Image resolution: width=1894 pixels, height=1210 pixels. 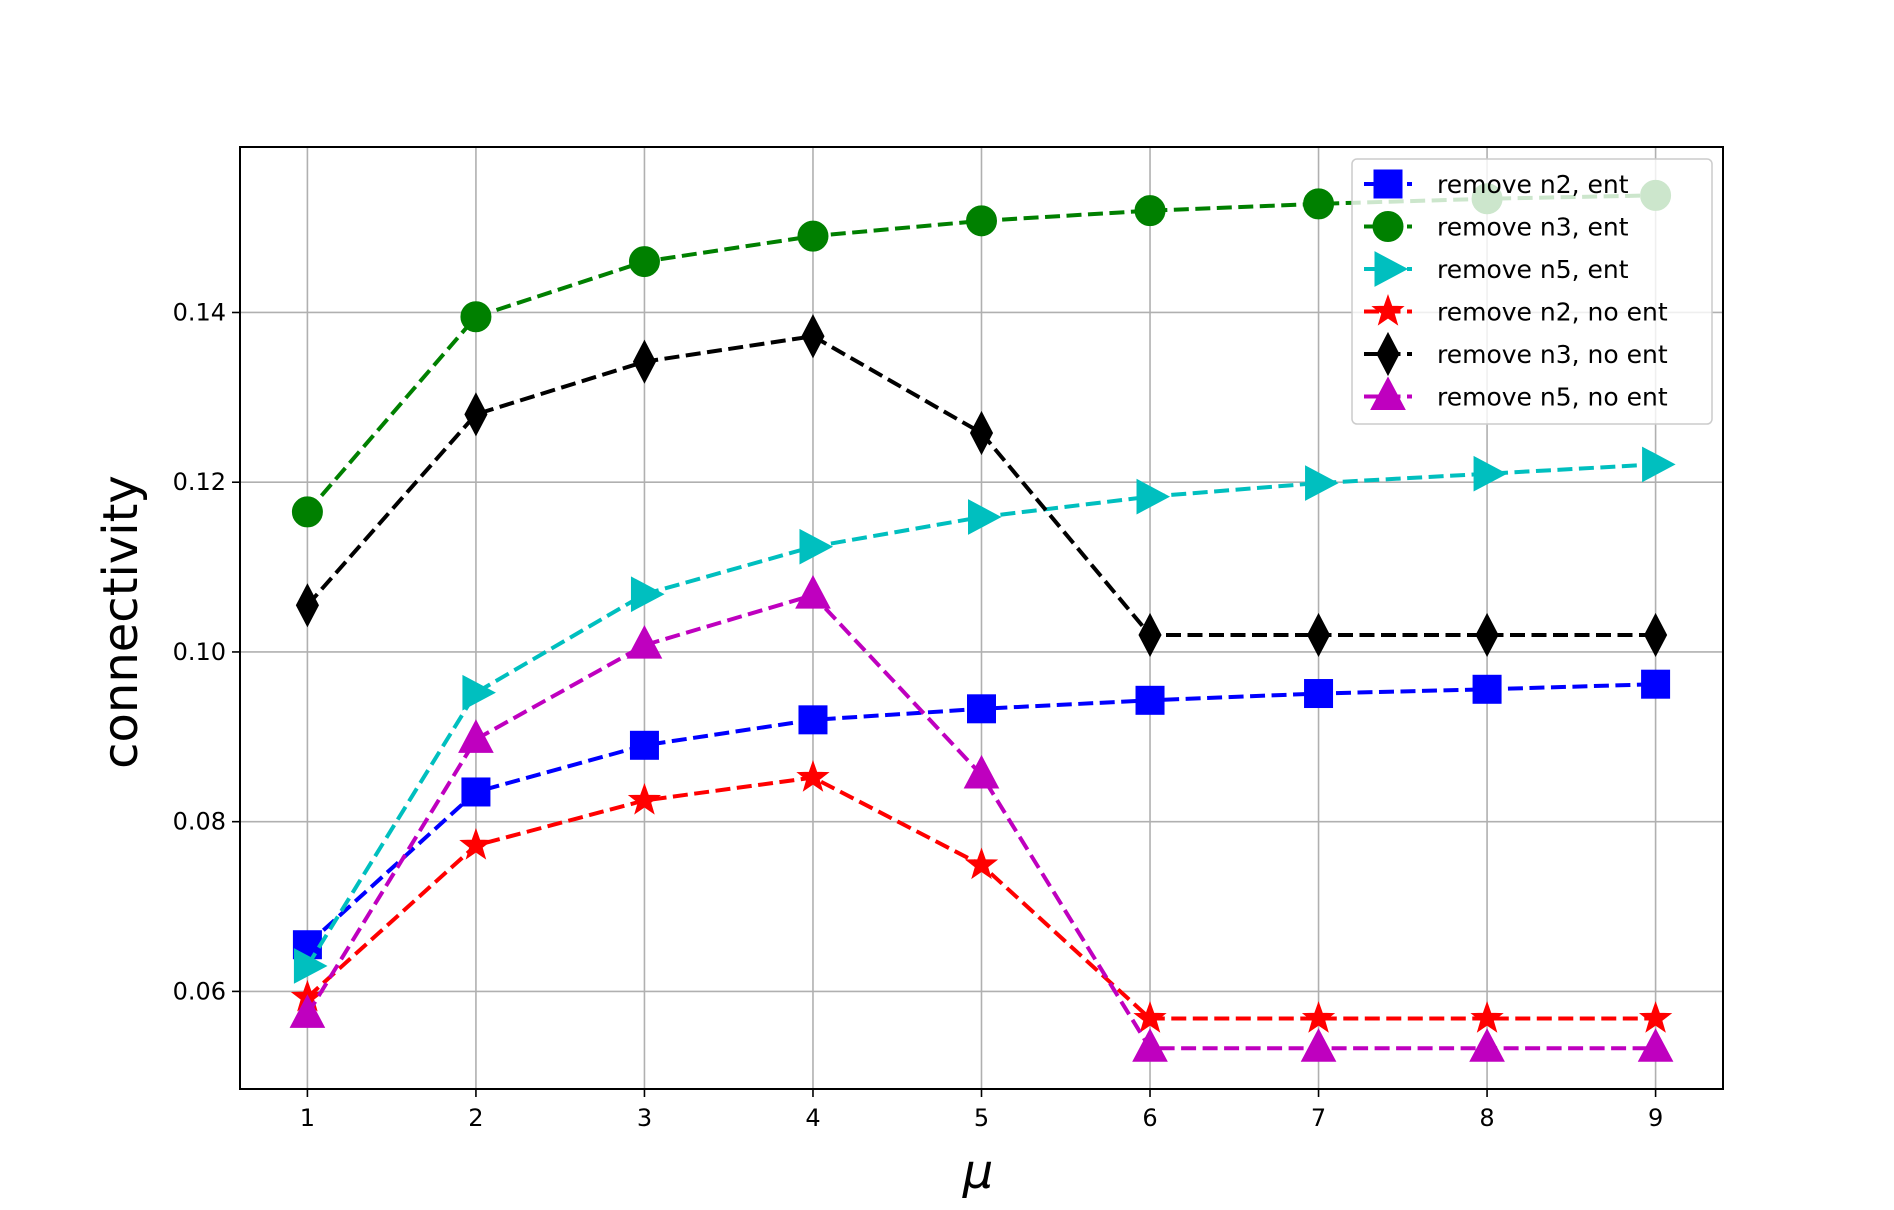 I want to click on legend-item: remove n5, ent, so click(x=1496, y=269).